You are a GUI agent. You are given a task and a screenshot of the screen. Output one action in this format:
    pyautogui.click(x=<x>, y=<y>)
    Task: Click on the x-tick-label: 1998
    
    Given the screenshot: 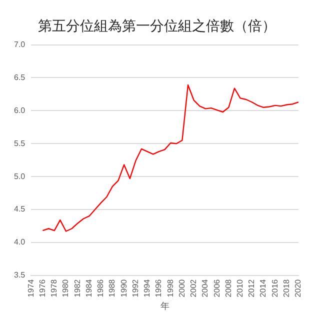 What is the action you would take?
    pyautogui.click(x=170, y=288)
    